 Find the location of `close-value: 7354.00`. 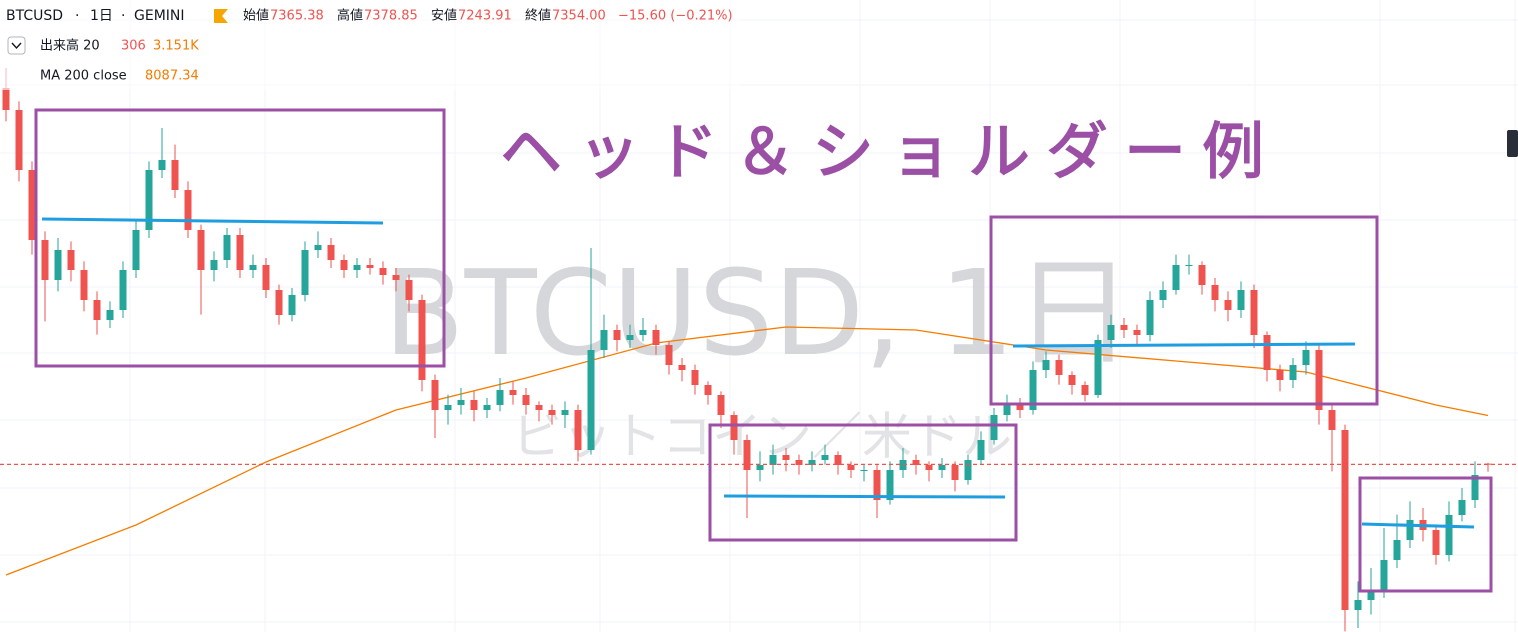

close-value: 7354.00 is located at coordinates (579, 16).